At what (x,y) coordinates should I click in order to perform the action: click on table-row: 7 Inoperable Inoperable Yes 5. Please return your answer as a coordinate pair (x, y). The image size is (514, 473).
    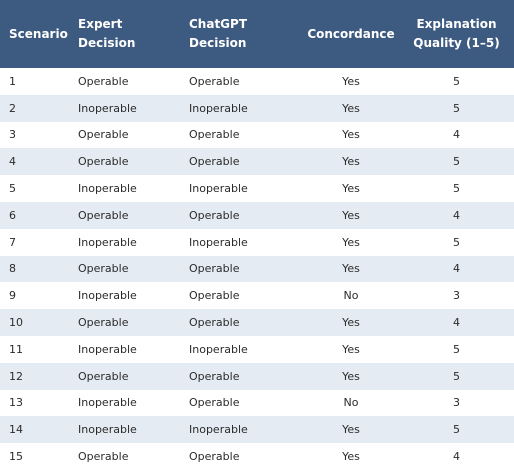
    Looking at the image, I should click on (257, 242).